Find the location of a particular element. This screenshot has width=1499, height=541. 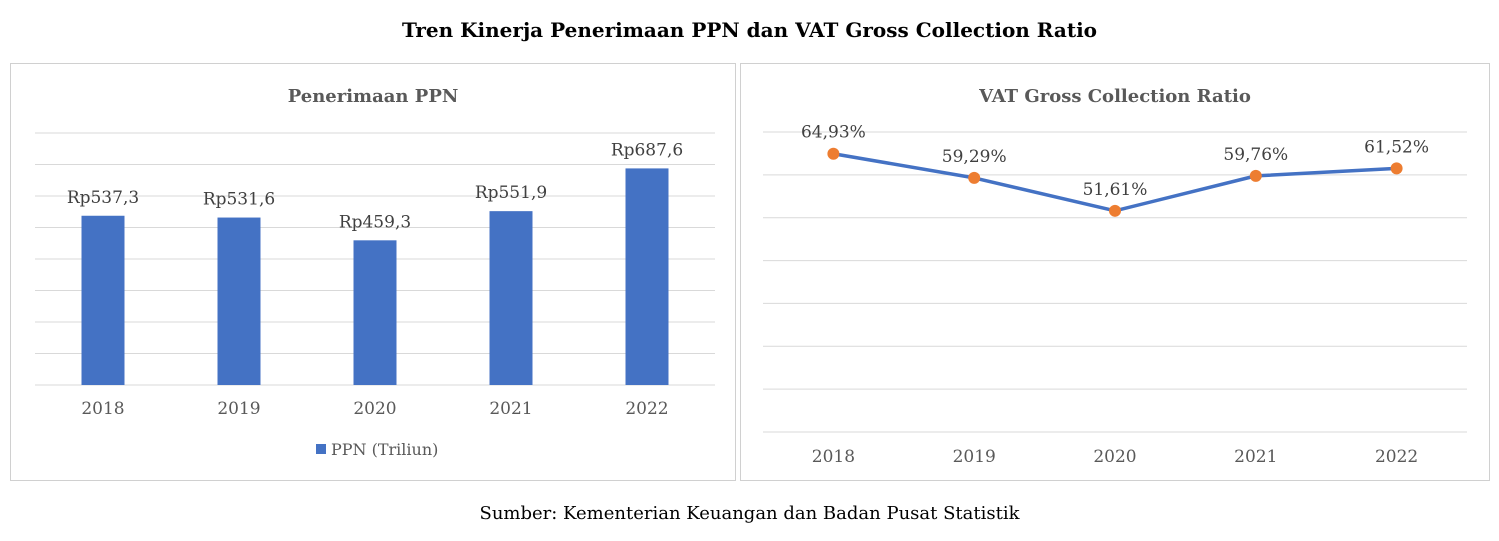

bar-data-label: Rp687,6 is located at coordinates (647, 150).